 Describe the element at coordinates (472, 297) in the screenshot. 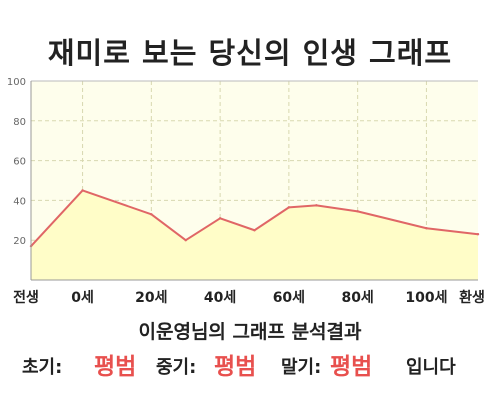

I see `x-tick-label: 환생` at that location.